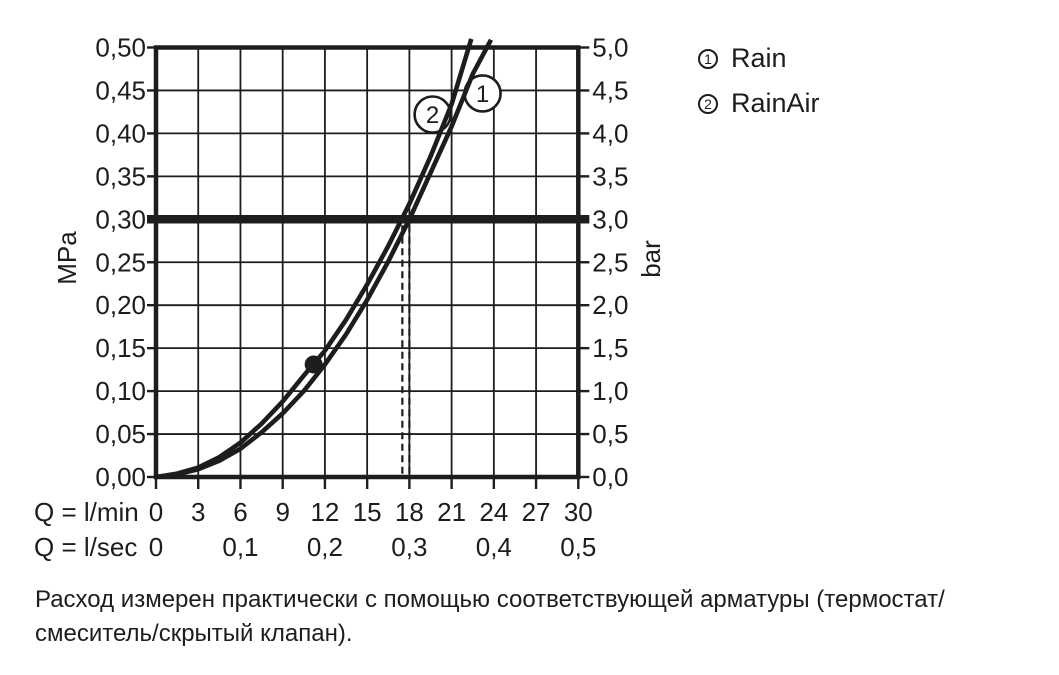 The width and height of the screenshot is (1059, 675). I want to click on x-tick-label-lsec: 0,2, so click(325, 547).